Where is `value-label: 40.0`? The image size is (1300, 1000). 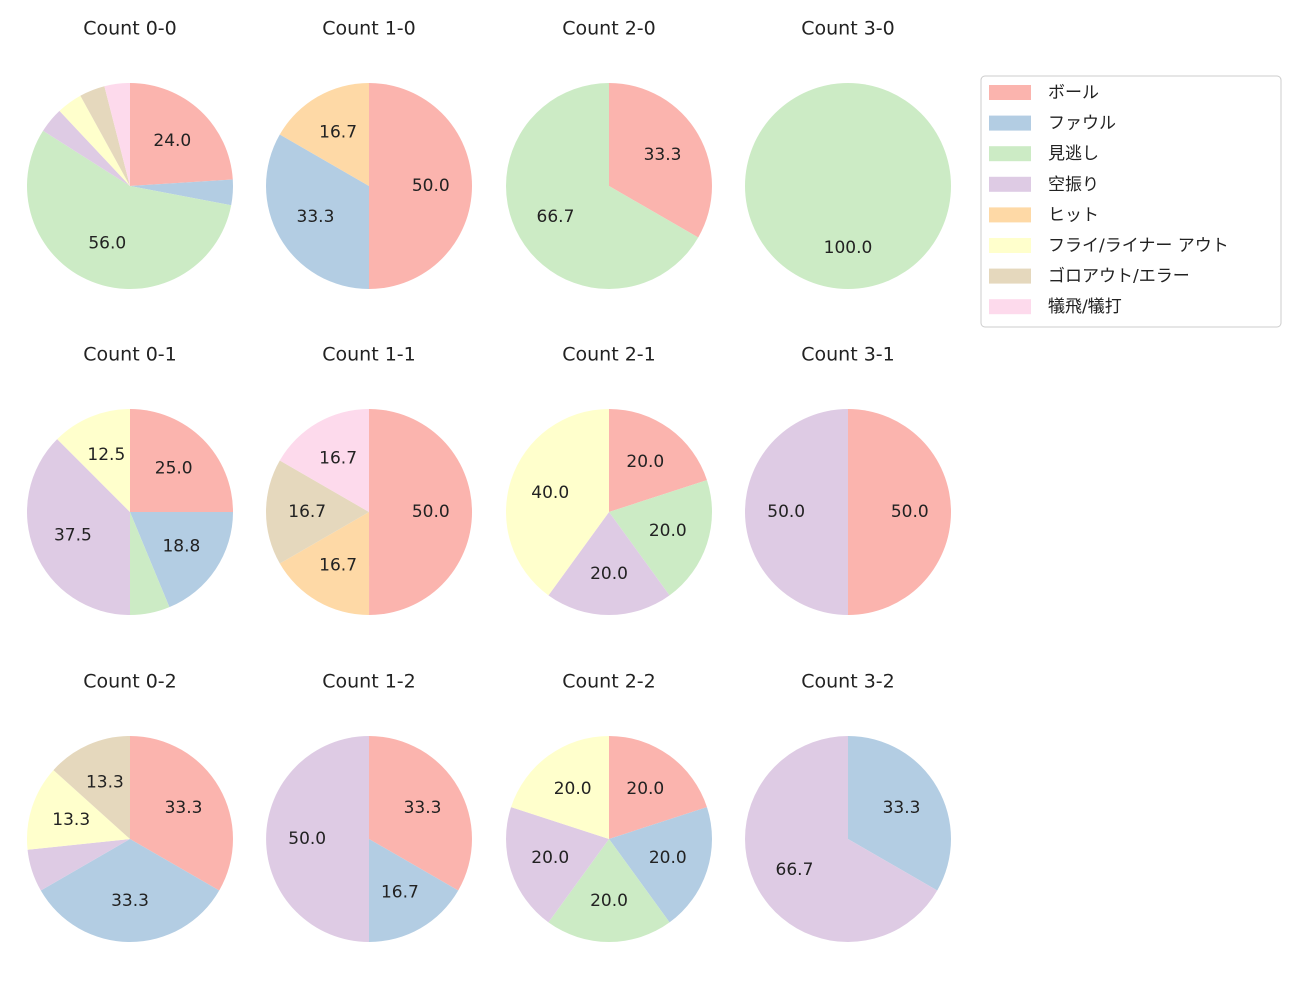
value-label: 40.0 is located at coordinates (550, 493).